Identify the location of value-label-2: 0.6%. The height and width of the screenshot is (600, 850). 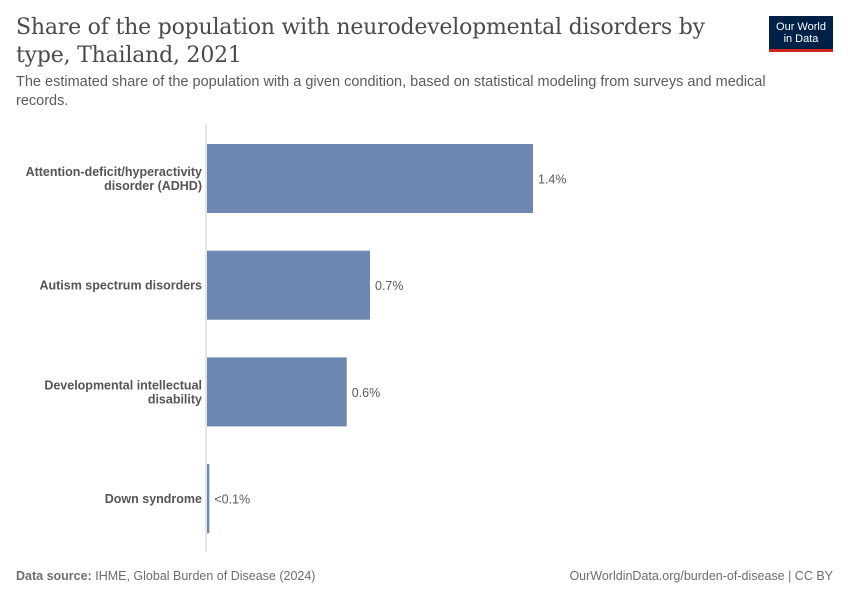
(366, 393).